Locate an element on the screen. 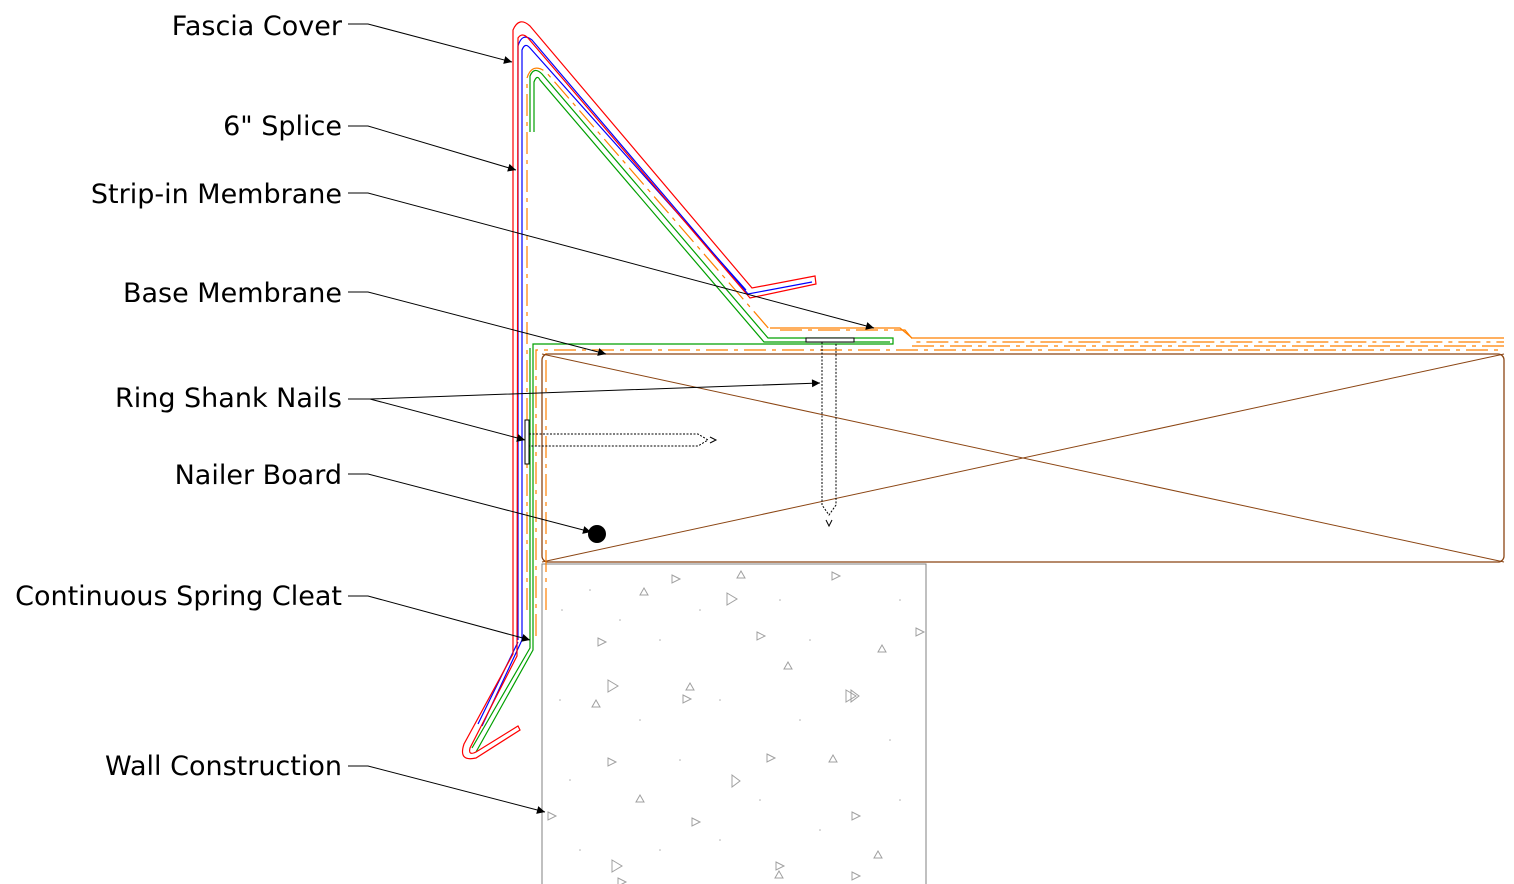  label-base-membrane: Base Membrane is located at coordinates (232, 293).